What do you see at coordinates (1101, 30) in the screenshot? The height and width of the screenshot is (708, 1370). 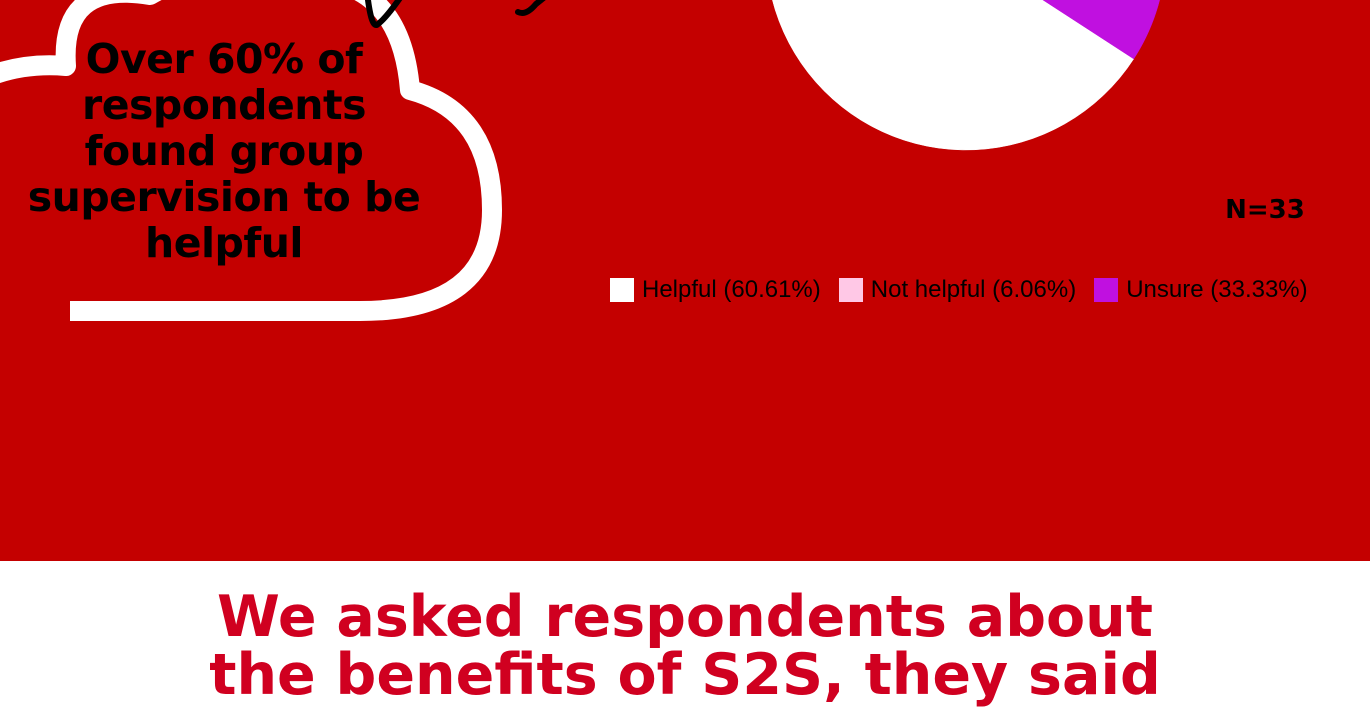 I see `pie-slice-unsure` at bounding box center [1101, 30].